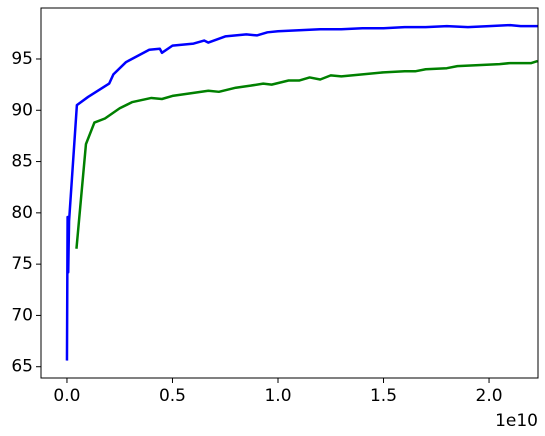 The image size is (545, 436). What do you see at coordinates (22, 59) in the screenshot?
I see `y-tick-label: 95` at bounding box center [22, 59].